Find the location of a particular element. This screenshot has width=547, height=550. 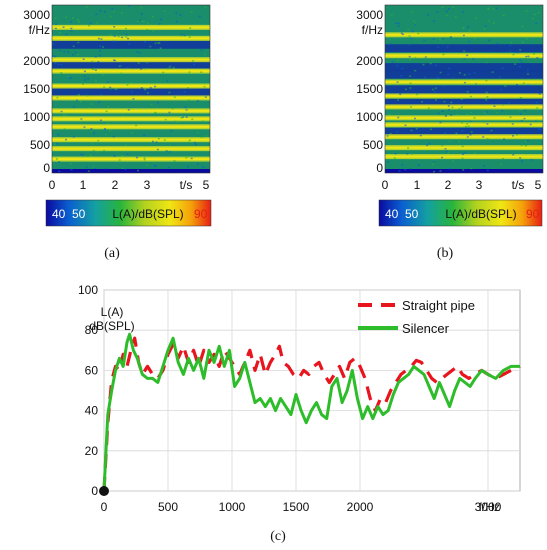

spectrogram-b-frame is located at coordinates (464, 89).